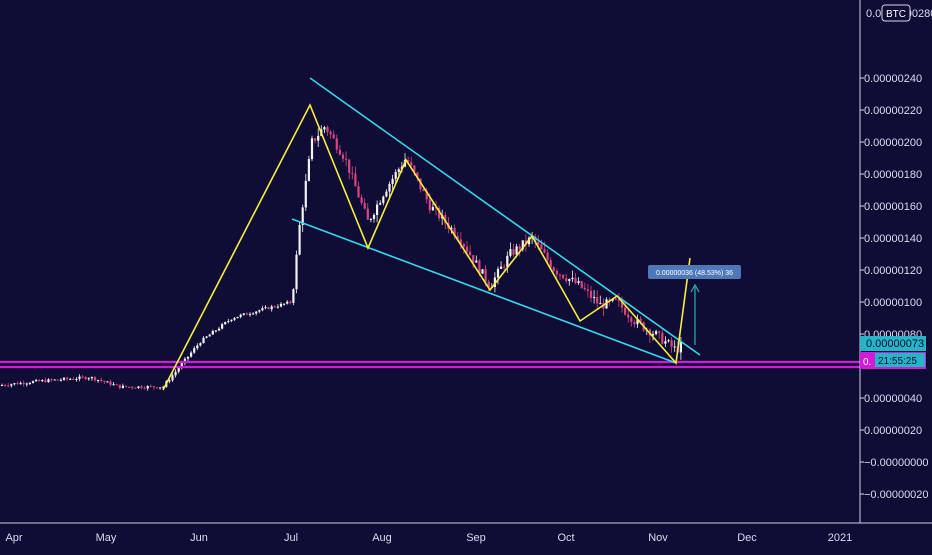 This screenshot has height=555, width=932. I want to click on currency-badge-text: BTC, so click(896, 14).